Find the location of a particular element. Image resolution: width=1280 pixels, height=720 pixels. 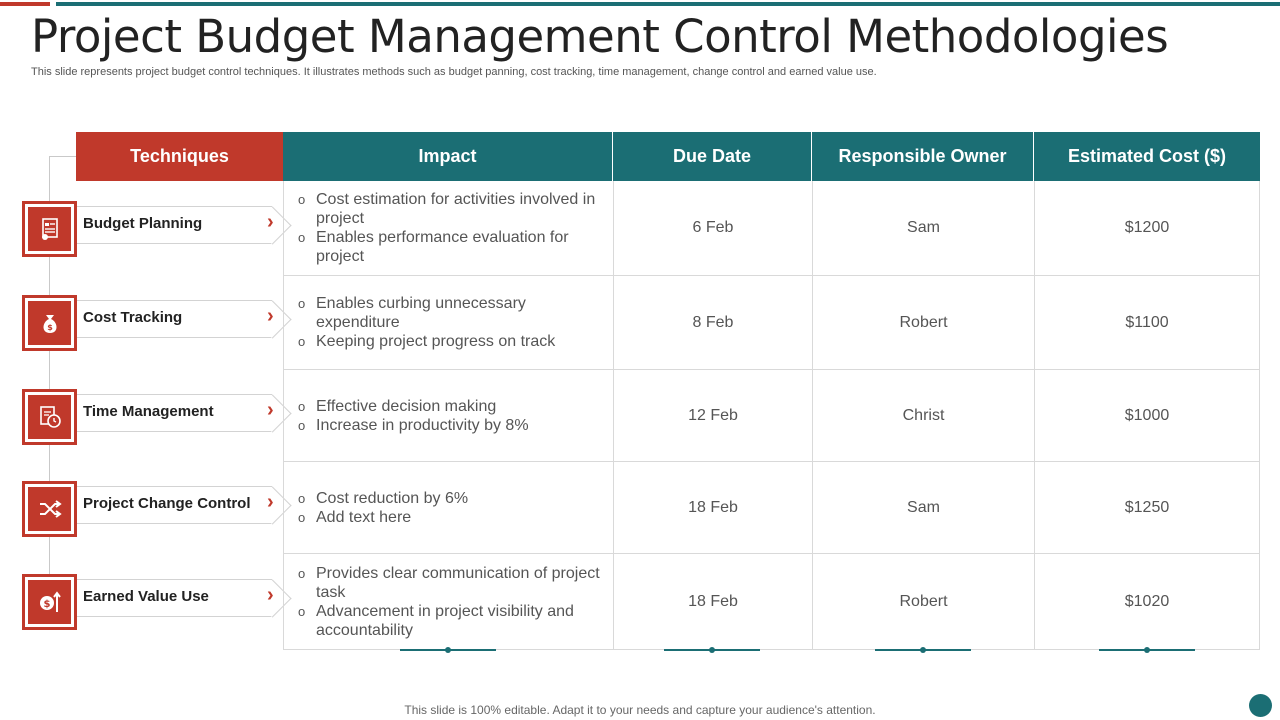

due-date-cell: 12 Feb is located at coordinates (712, 415).